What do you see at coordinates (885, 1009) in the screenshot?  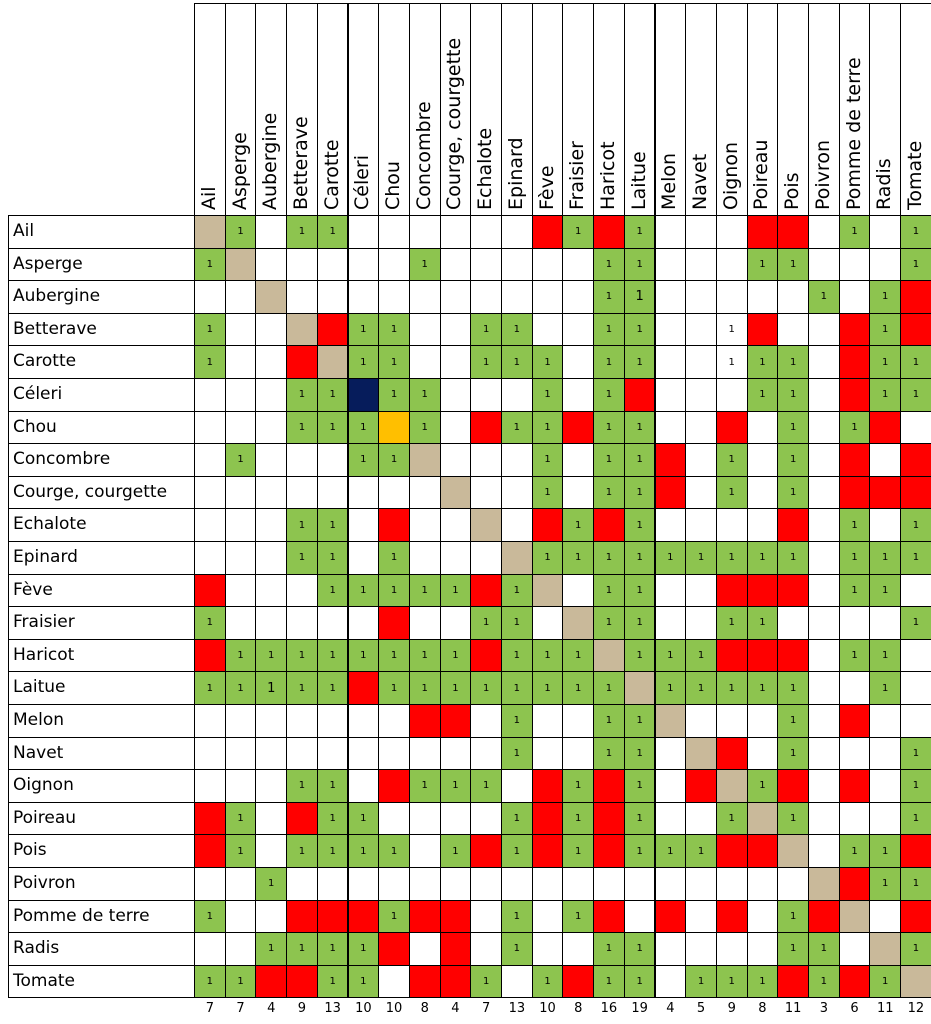 I see `column-total: 11` at bounding box center [885, 1009].